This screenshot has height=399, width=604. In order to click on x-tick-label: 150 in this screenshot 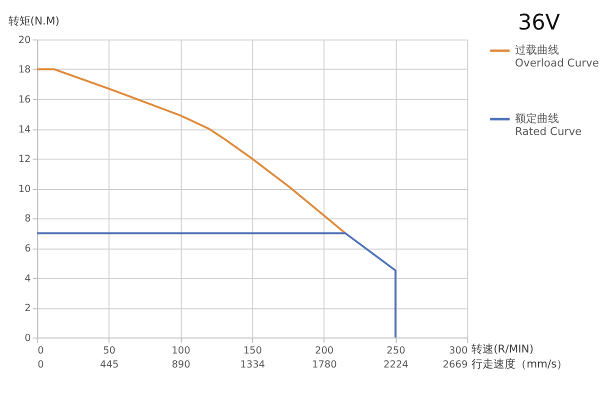, I will do `click(252, 351)`.